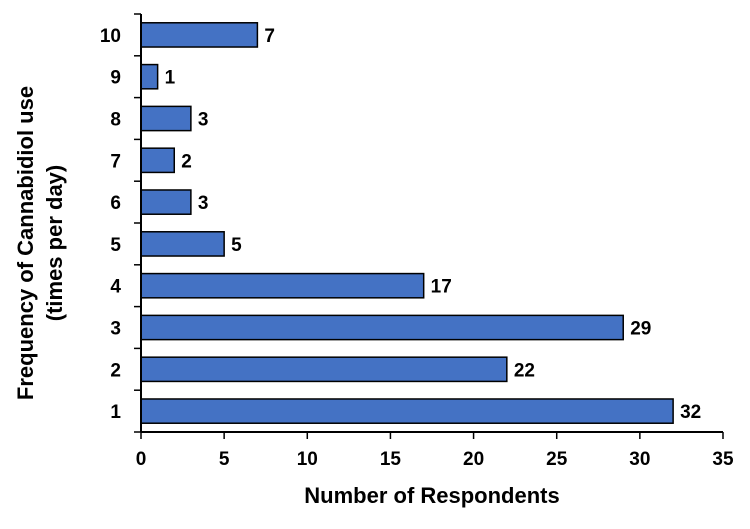 The width and height of the screenshot is (750, 529). Describe the element at coordinates (203, 203) in the screenshot. I see `data-label-6: 3` at that location.